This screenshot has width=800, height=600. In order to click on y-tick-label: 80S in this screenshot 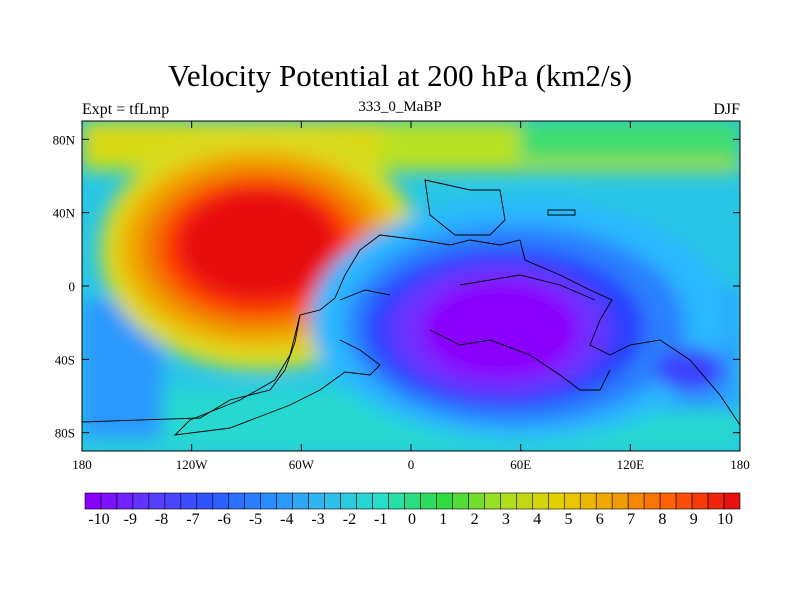, I will do `click(65, 433)`.